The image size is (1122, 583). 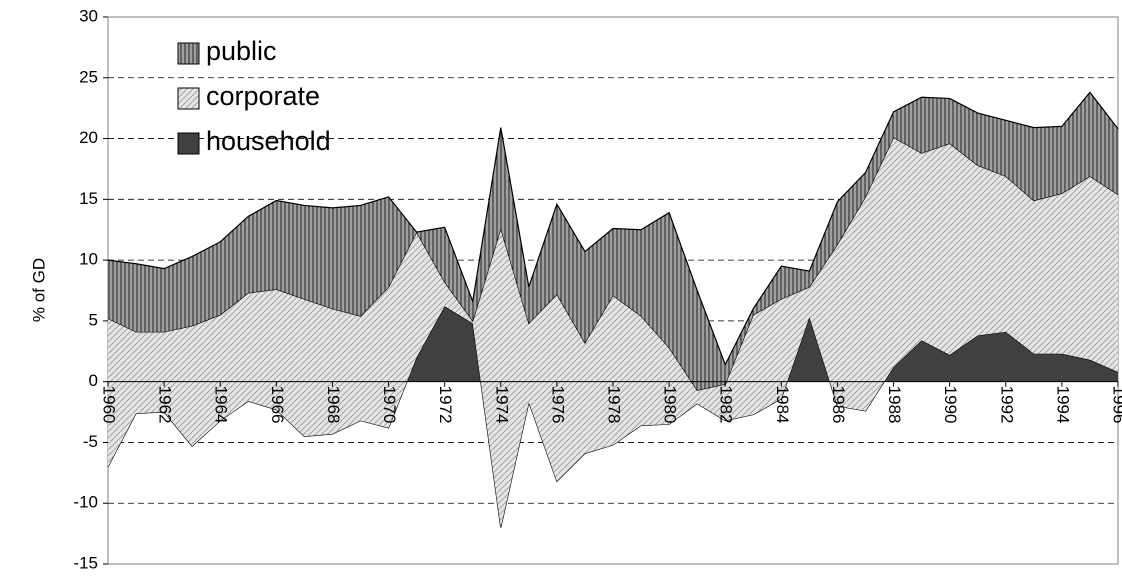 What do you see at coordinates (1062, 405) in the screenshot?
I see `x-tick-label: 1994` at bounding box center [1062, 405].